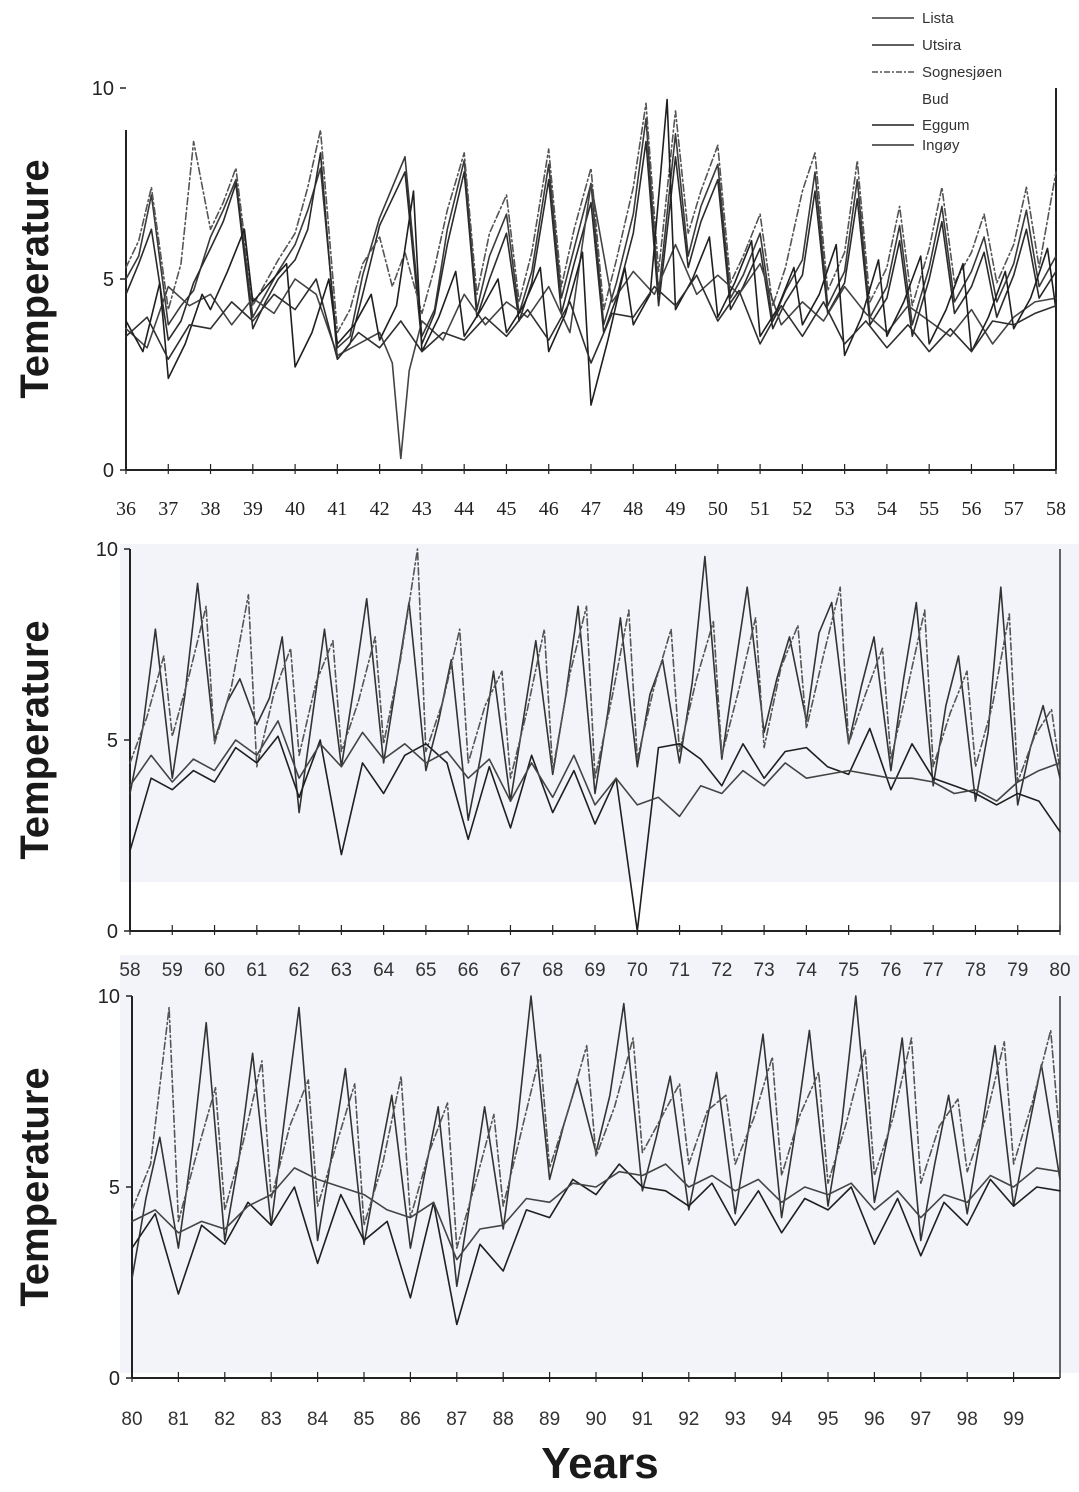 Image resolution: width=1079 pixels, height=1492 pixels. Describe the element at coordinates (735, 1419) in the screenshot. I see `x-tick-label: 93` at that location.